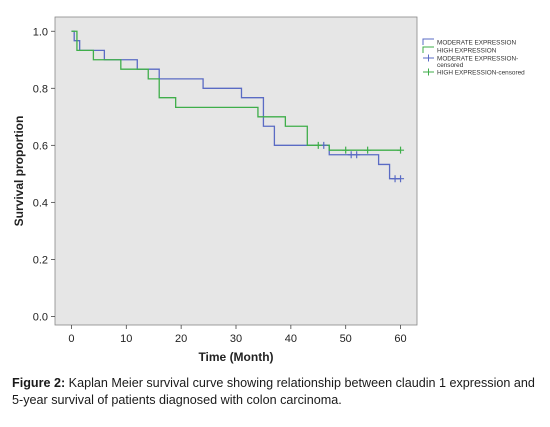 This screenshot has height=427, width=550. What do you see at coordinates (40, 260) in the screenshot?
I see `y-tick-label: 0.2` at bounding box center [40, 260].